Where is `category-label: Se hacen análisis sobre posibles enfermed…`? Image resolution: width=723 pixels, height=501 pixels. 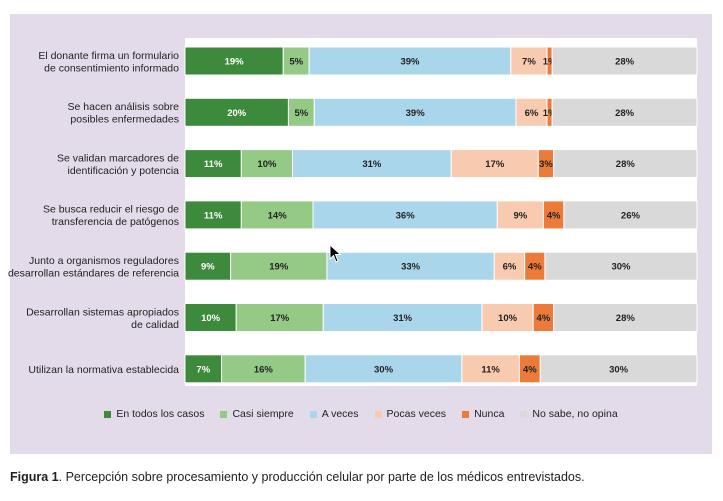
category-label: Se hacen análisis sobre posibles enfermed… is located at coordinates (124, 113).